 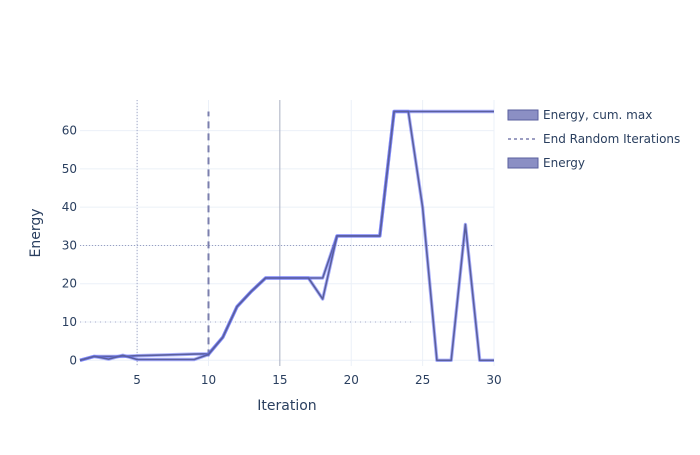 What do you see at coordinates (422, 380) in the screenshot?
I see `x-tick-label: 25` at bounding box center [422, 380].